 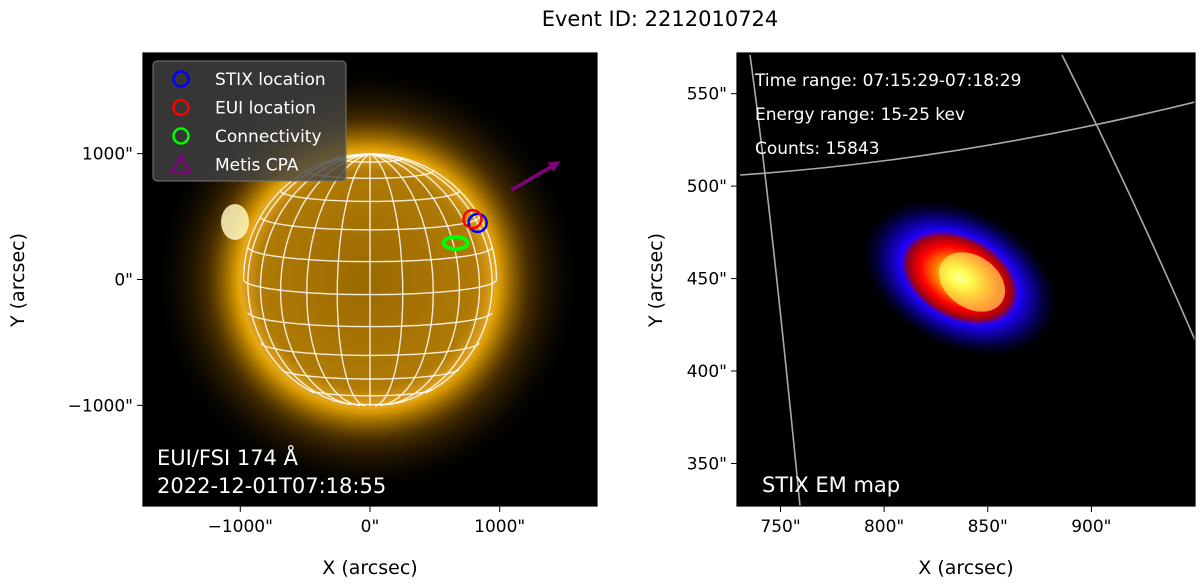 I want to click on heliographic-grid, so click(x=370, y=280).